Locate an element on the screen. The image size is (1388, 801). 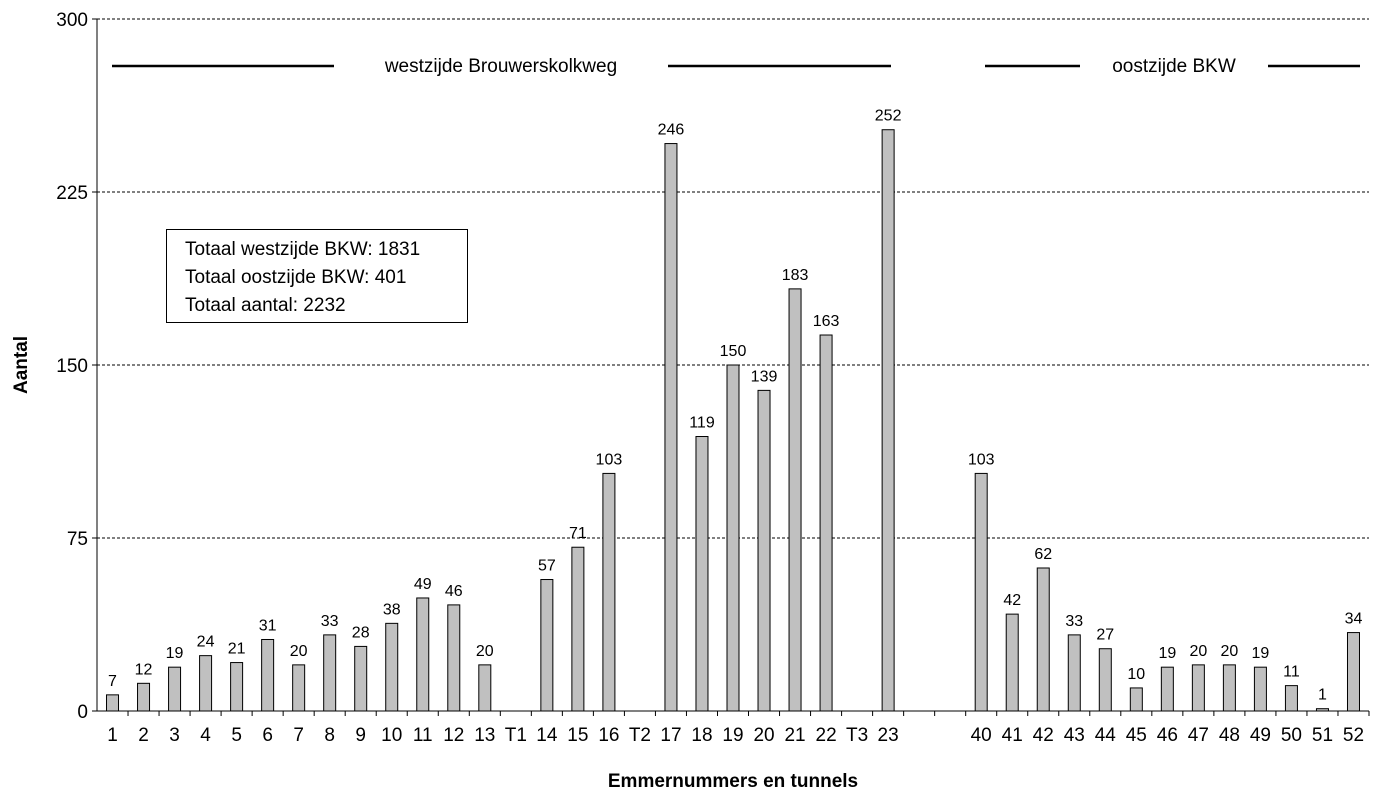
x-tick-label: 23 is located at coordinates (888, 735).